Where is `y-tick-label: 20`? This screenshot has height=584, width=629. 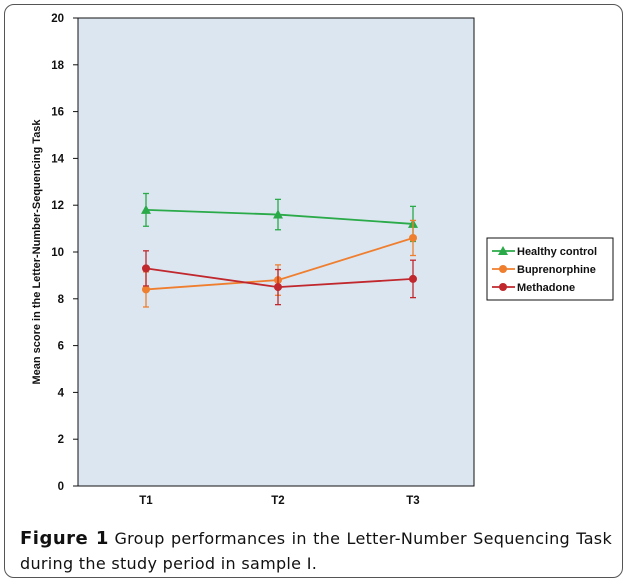 y-tick-label: 20 is located at coordinates (57, 19).